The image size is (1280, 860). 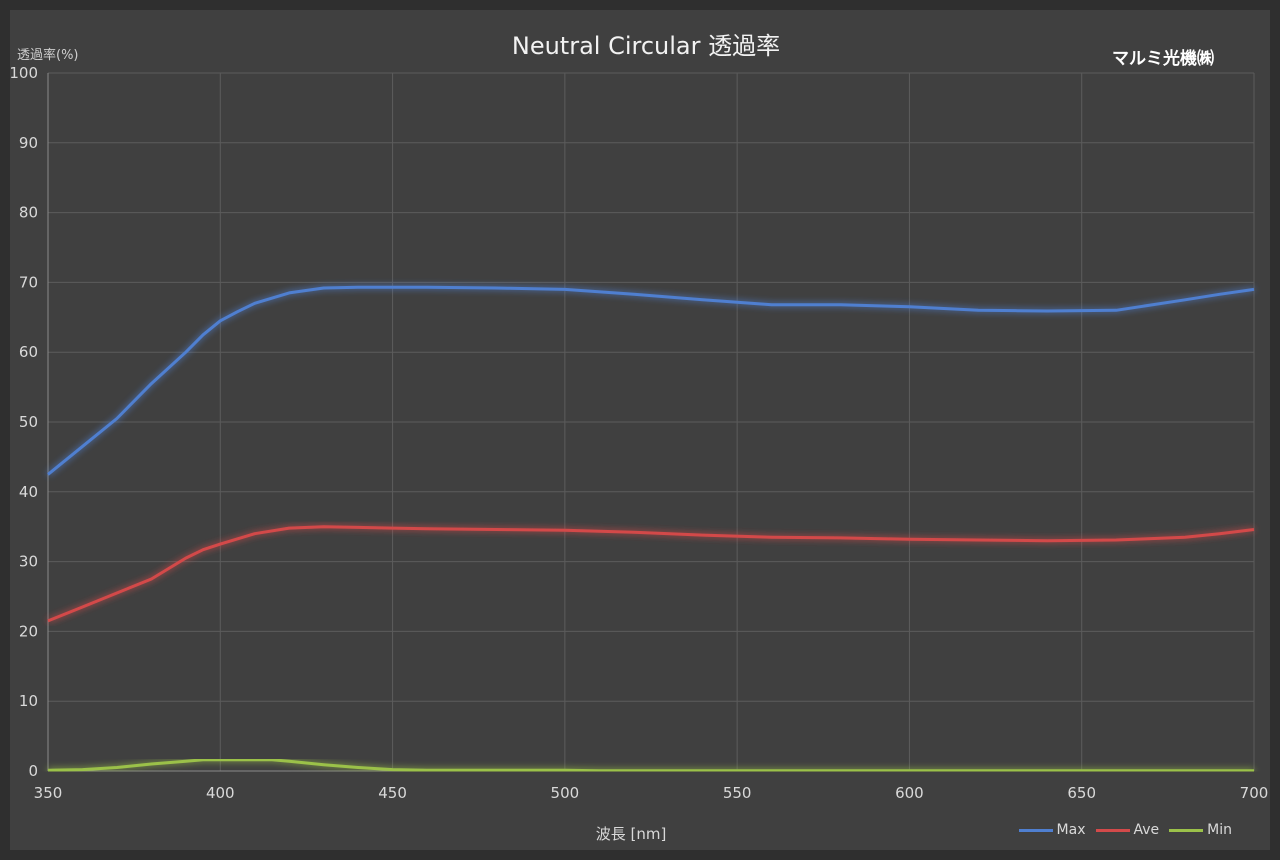 What do you see at coordinates (28, 631) in the screenshot?
I see `y-tick-label: 20` at bounding box center [28, 631].